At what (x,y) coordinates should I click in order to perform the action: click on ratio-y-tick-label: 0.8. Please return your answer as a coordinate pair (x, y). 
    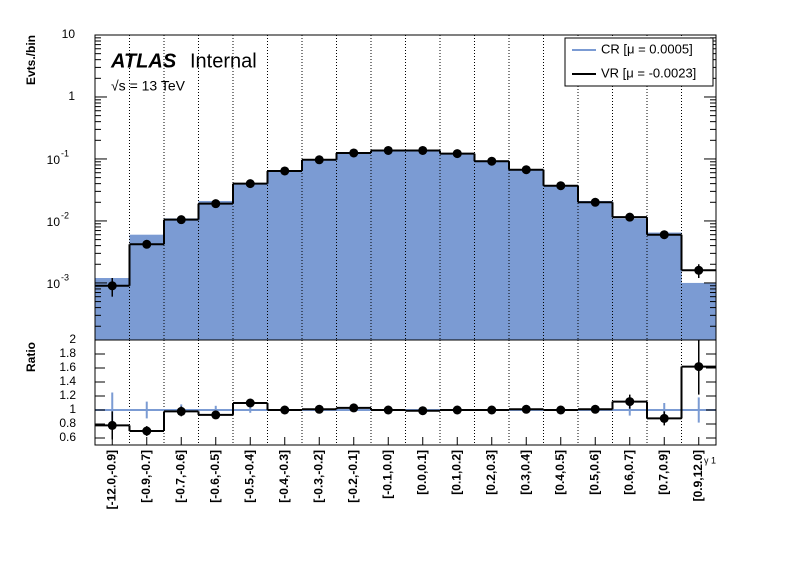
    Looking at the image, I should click on (67, 423).